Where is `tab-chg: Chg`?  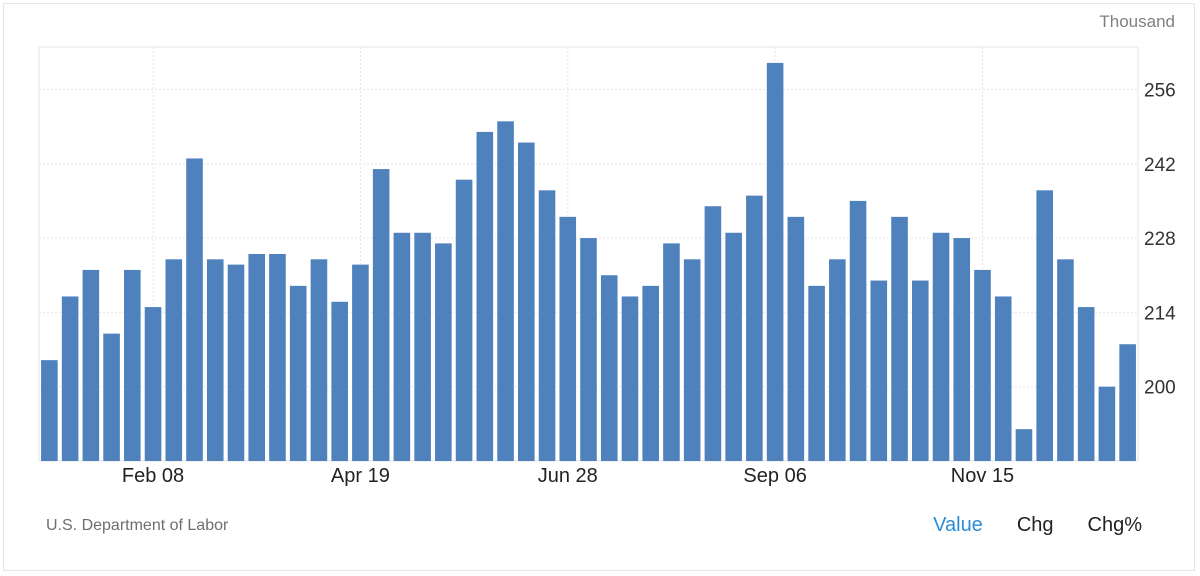
tab-chg: Chg is located at coordinates (1035, 525).